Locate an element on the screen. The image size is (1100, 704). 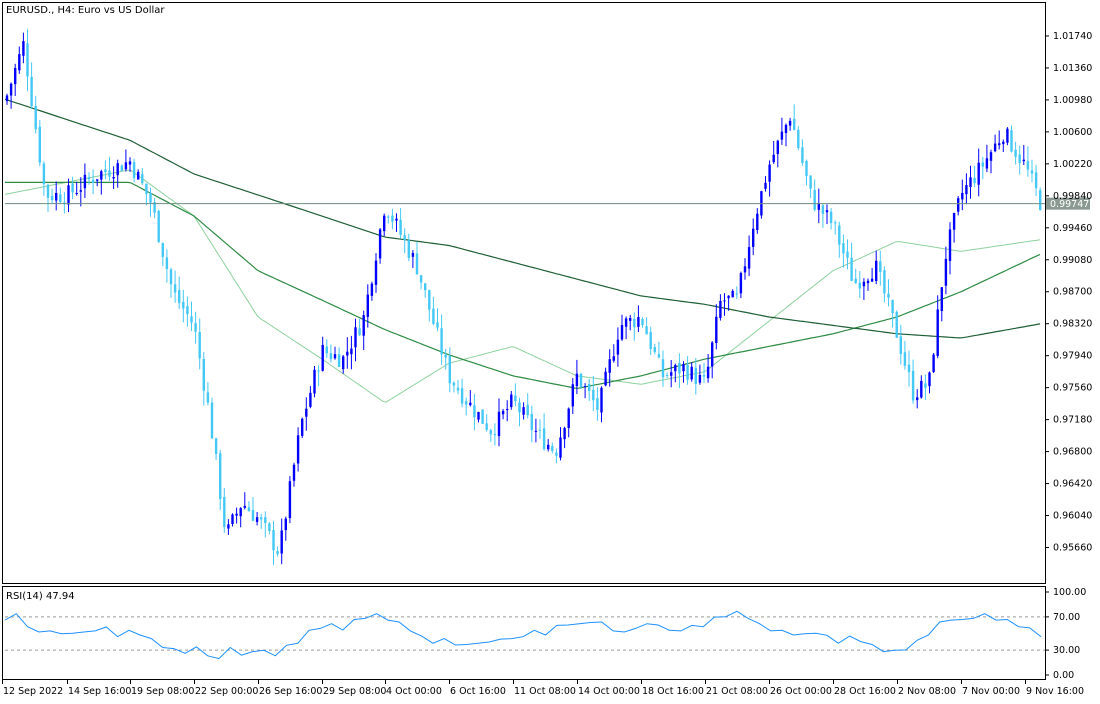
time-axis-label: 22 Sep 00:00 is located at coordinates (226, 691).